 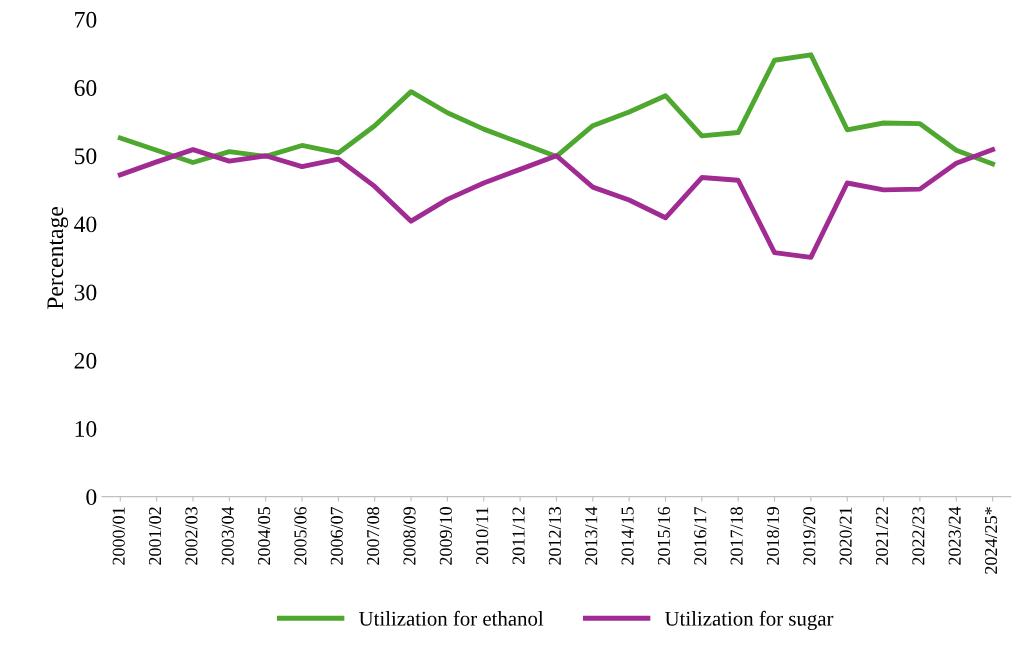 What do you see at coordinates (86, 428) in the screenshot?
I see `y-tick-label: 10` at bounding box center [86, 428].